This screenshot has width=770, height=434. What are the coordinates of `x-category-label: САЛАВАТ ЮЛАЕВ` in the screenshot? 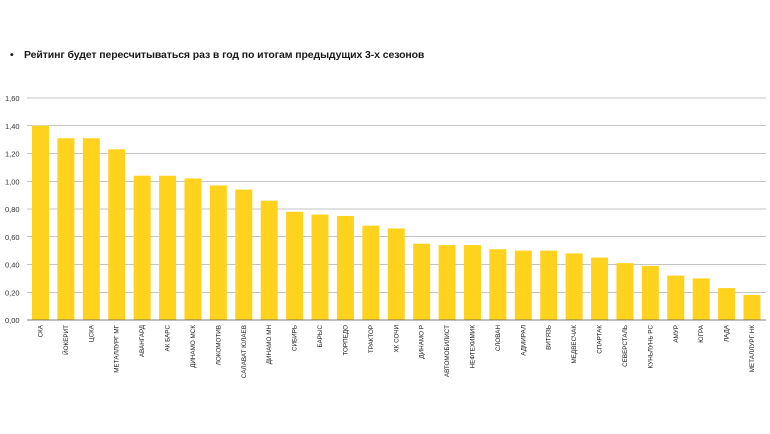 It's located at (244, 351).